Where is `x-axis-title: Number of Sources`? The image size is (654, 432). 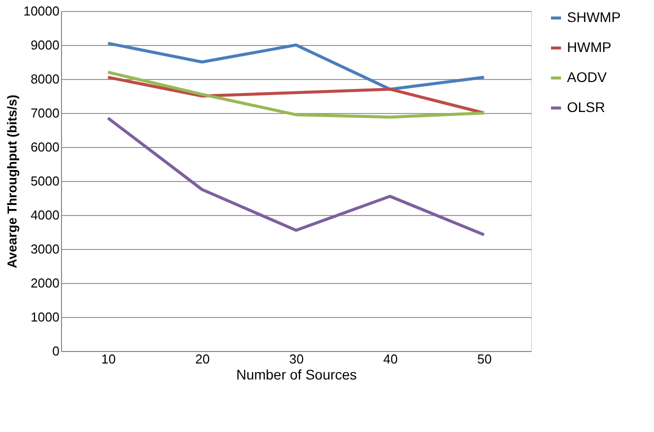 x-axis-title: Number of Sources is located at coordinates (296, 374).